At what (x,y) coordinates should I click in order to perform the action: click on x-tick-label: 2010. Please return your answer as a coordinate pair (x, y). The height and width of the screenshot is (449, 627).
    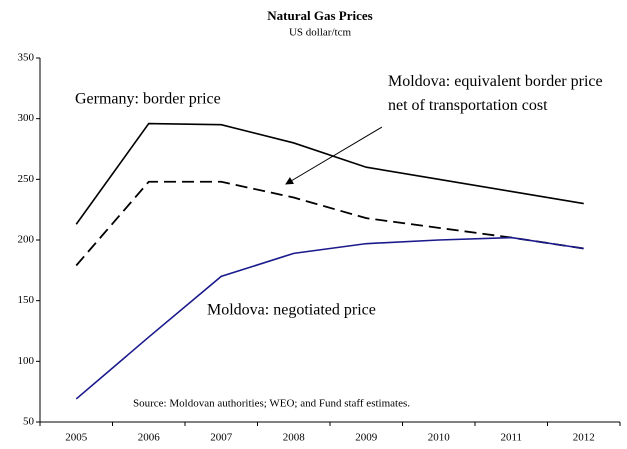
    Looking at the image, I should click on (439, 438).